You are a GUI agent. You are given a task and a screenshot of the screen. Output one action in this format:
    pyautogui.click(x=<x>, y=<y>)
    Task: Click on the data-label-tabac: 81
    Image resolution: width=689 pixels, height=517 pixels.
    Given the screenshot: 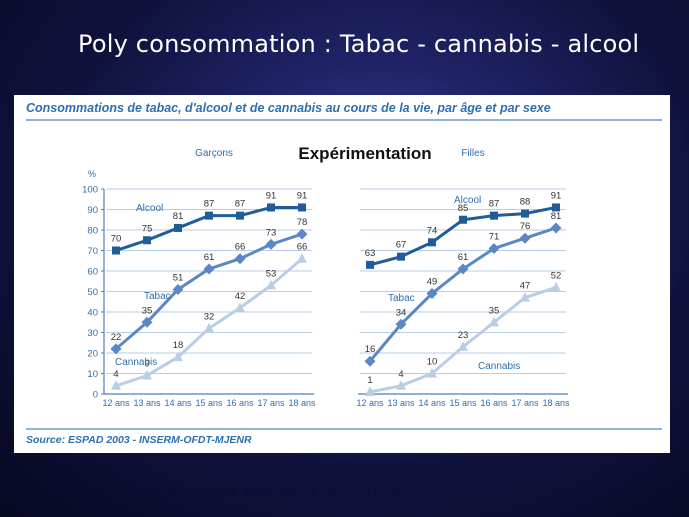 What is the action you would take?
    pyautogui.click(x=556, y=216)
    